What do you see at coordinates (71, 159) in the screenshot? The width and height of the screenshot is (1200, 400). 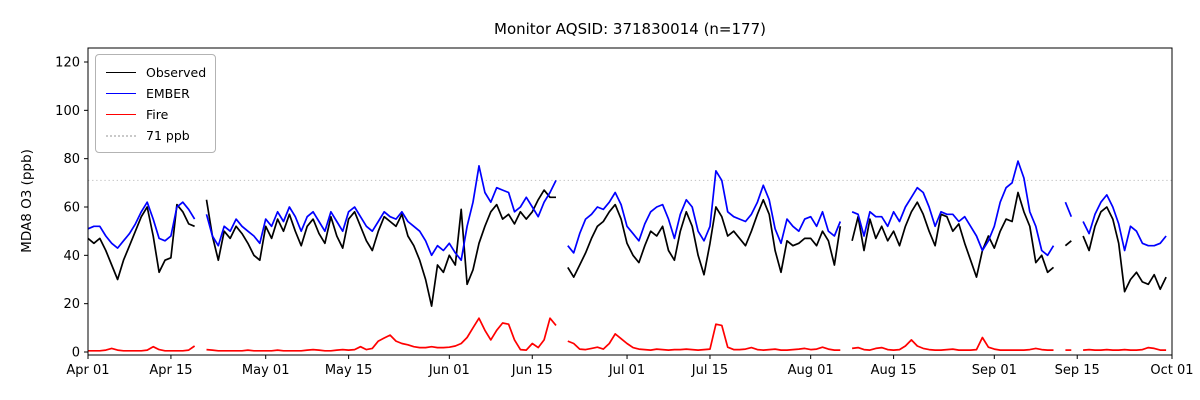 I see `y-tick-label: 80` at bounding box center [71, 159].